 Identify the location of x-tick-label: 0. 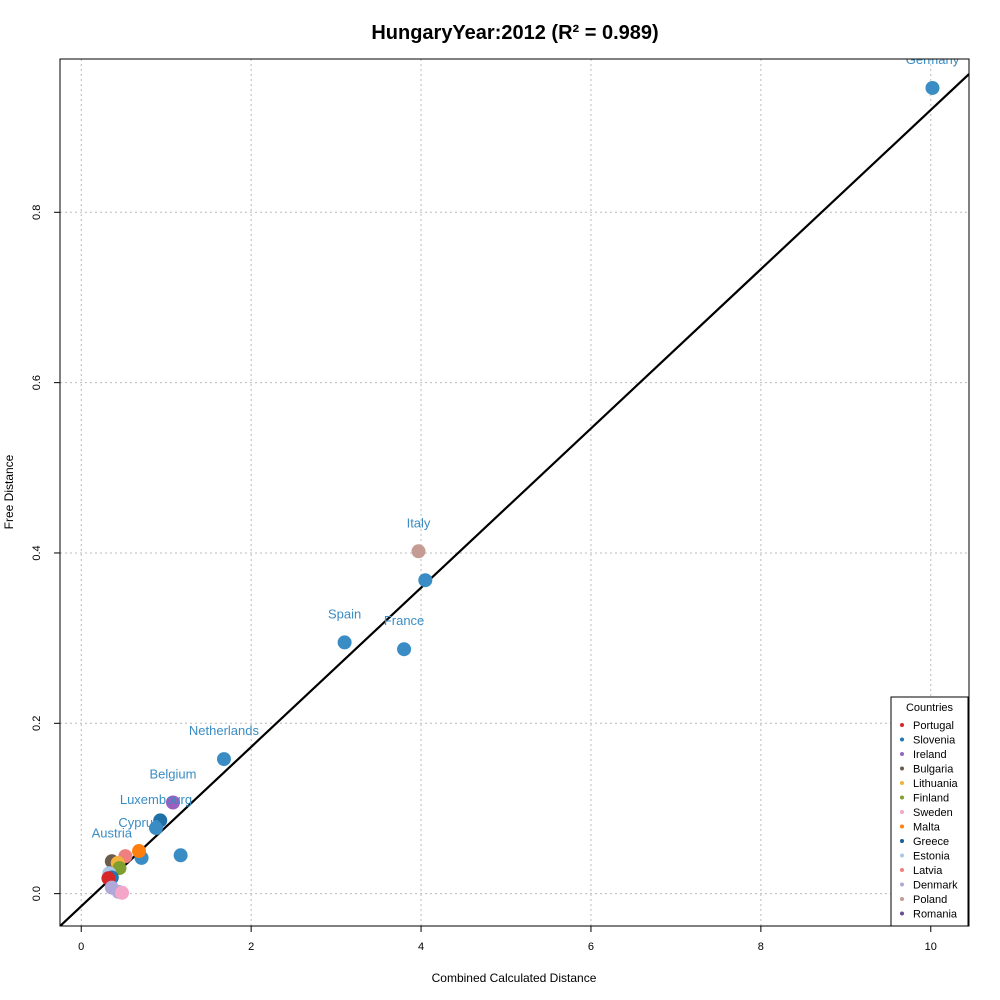
(81, 947).